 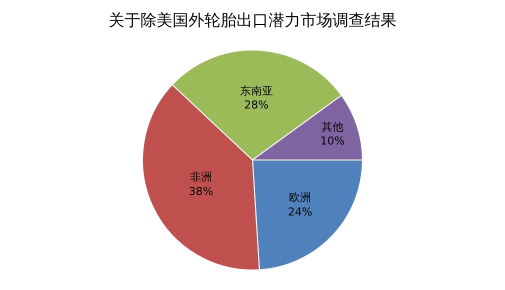 I want to click on slice-label: 欧洲, so click(x=300, y=197).